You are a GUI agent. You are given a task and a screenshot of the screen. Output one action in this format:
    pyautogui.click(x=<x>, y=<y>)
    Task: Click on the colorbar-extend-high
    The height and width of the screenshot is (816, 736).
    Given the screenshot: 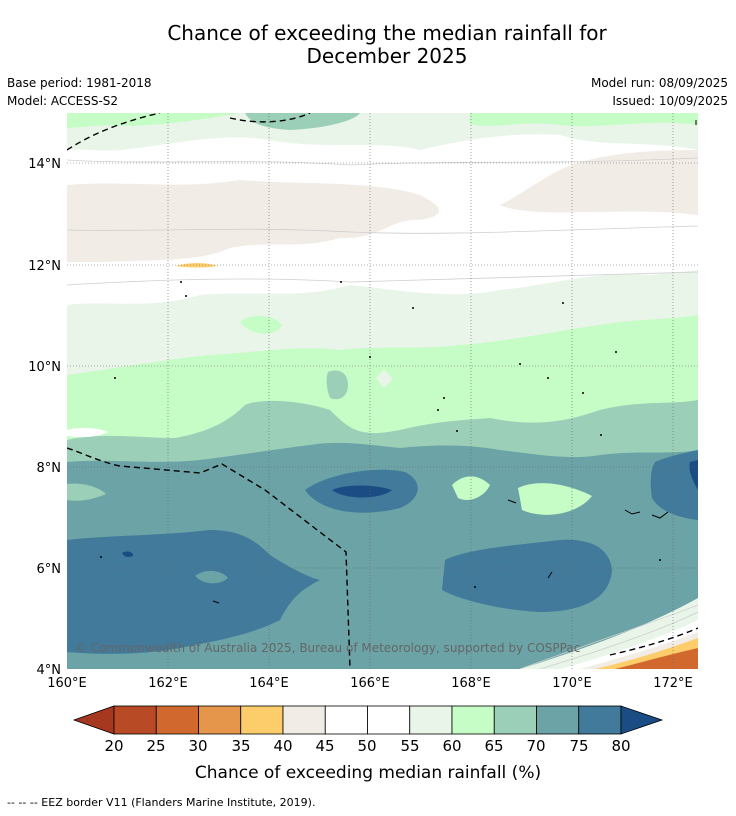 What is the action you would take?
    pyautogui.click(x=642, y=720)
    